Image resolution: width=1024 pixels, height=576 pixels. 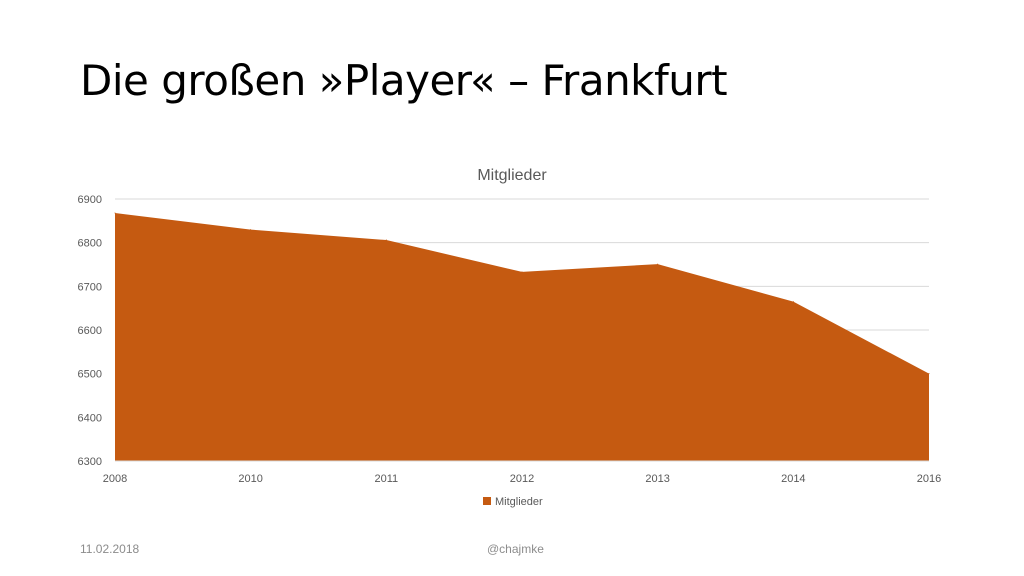 What do you see at coordinates (657, 479) in the screenshot?
I see `x-tick-label: 2013` at bounding box center [657, 479].